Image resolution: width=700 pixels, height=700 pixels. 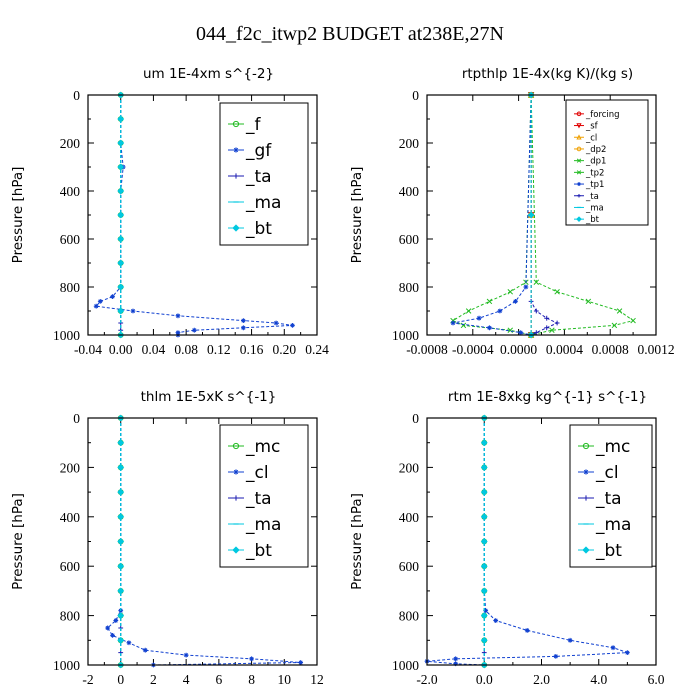 What do you see at coordinates (427, 349) in the screenshot?
I see `x-tick-label: -0.0008` at bounding box center [427, 349].